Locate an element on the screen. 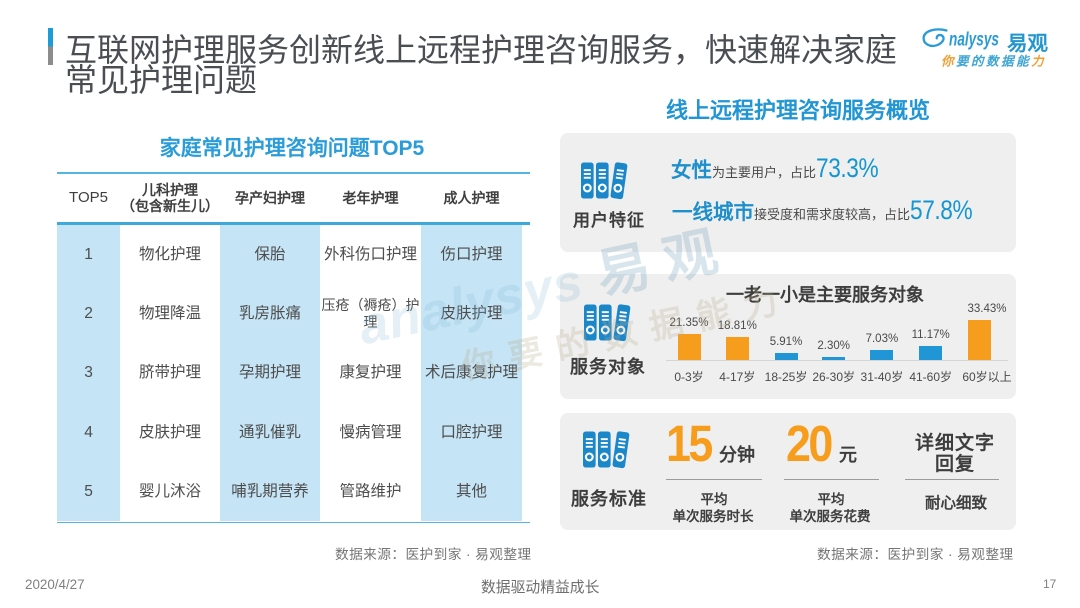 The width and height of the screenshot is (1080, 608). svg-text: nalysys is located at coordinates (974, 40).